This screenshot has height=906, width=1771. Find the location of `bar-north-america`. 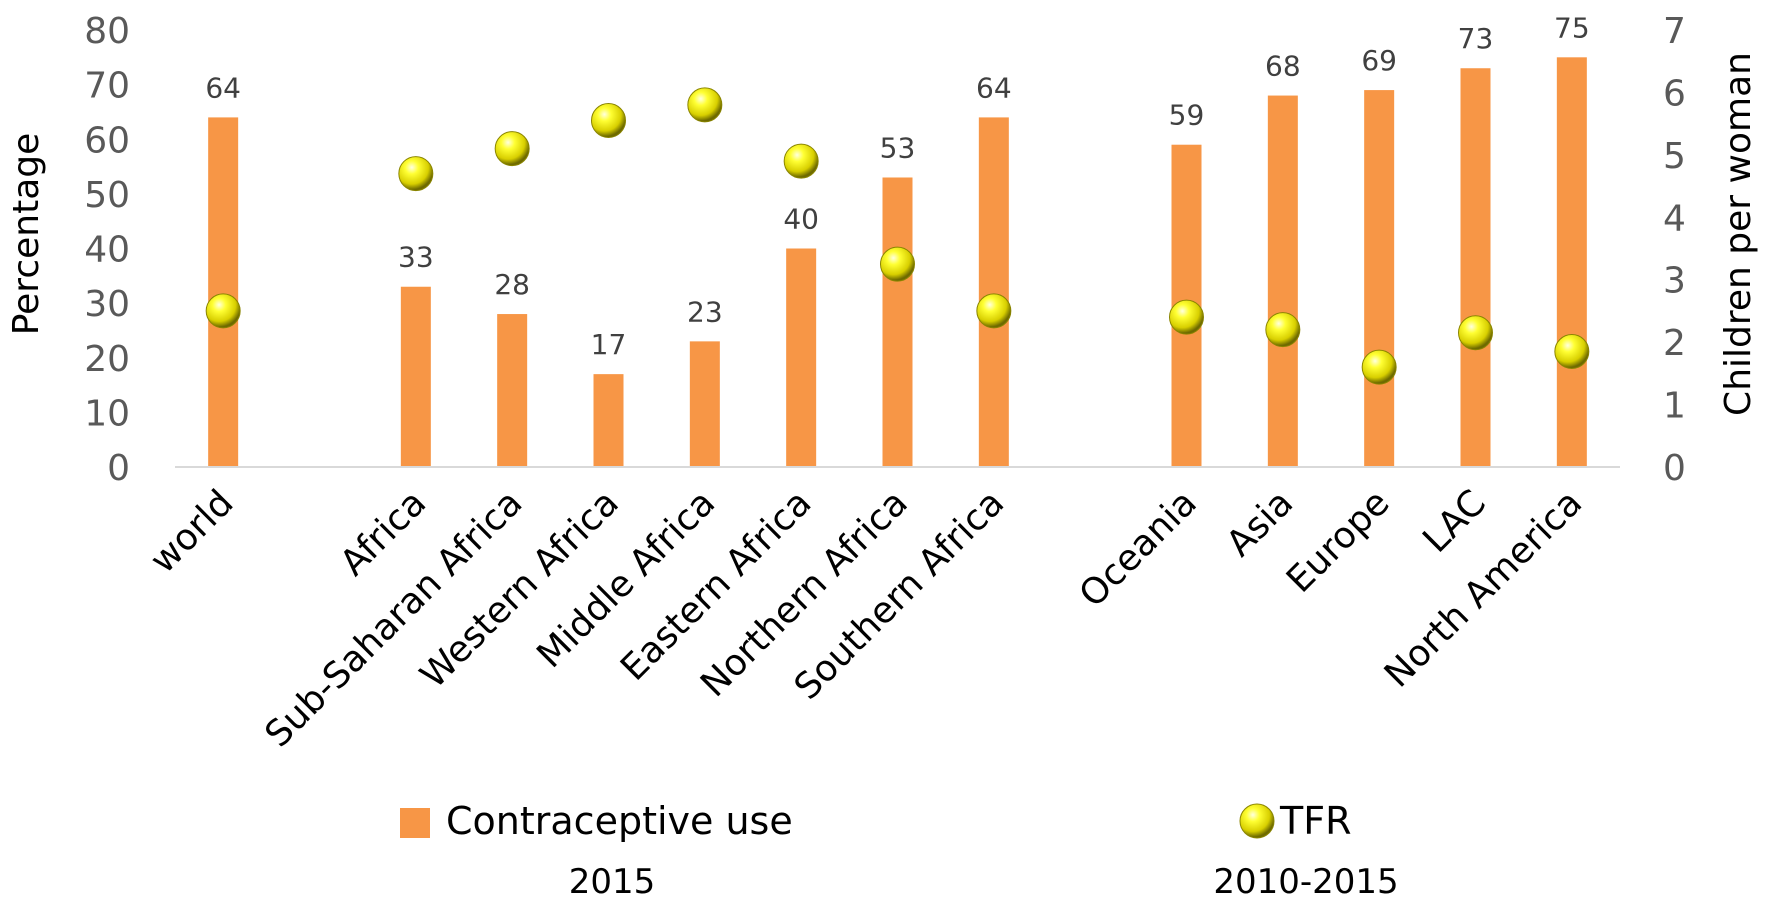

bar-north-america is located at coordinates (1571, 262).